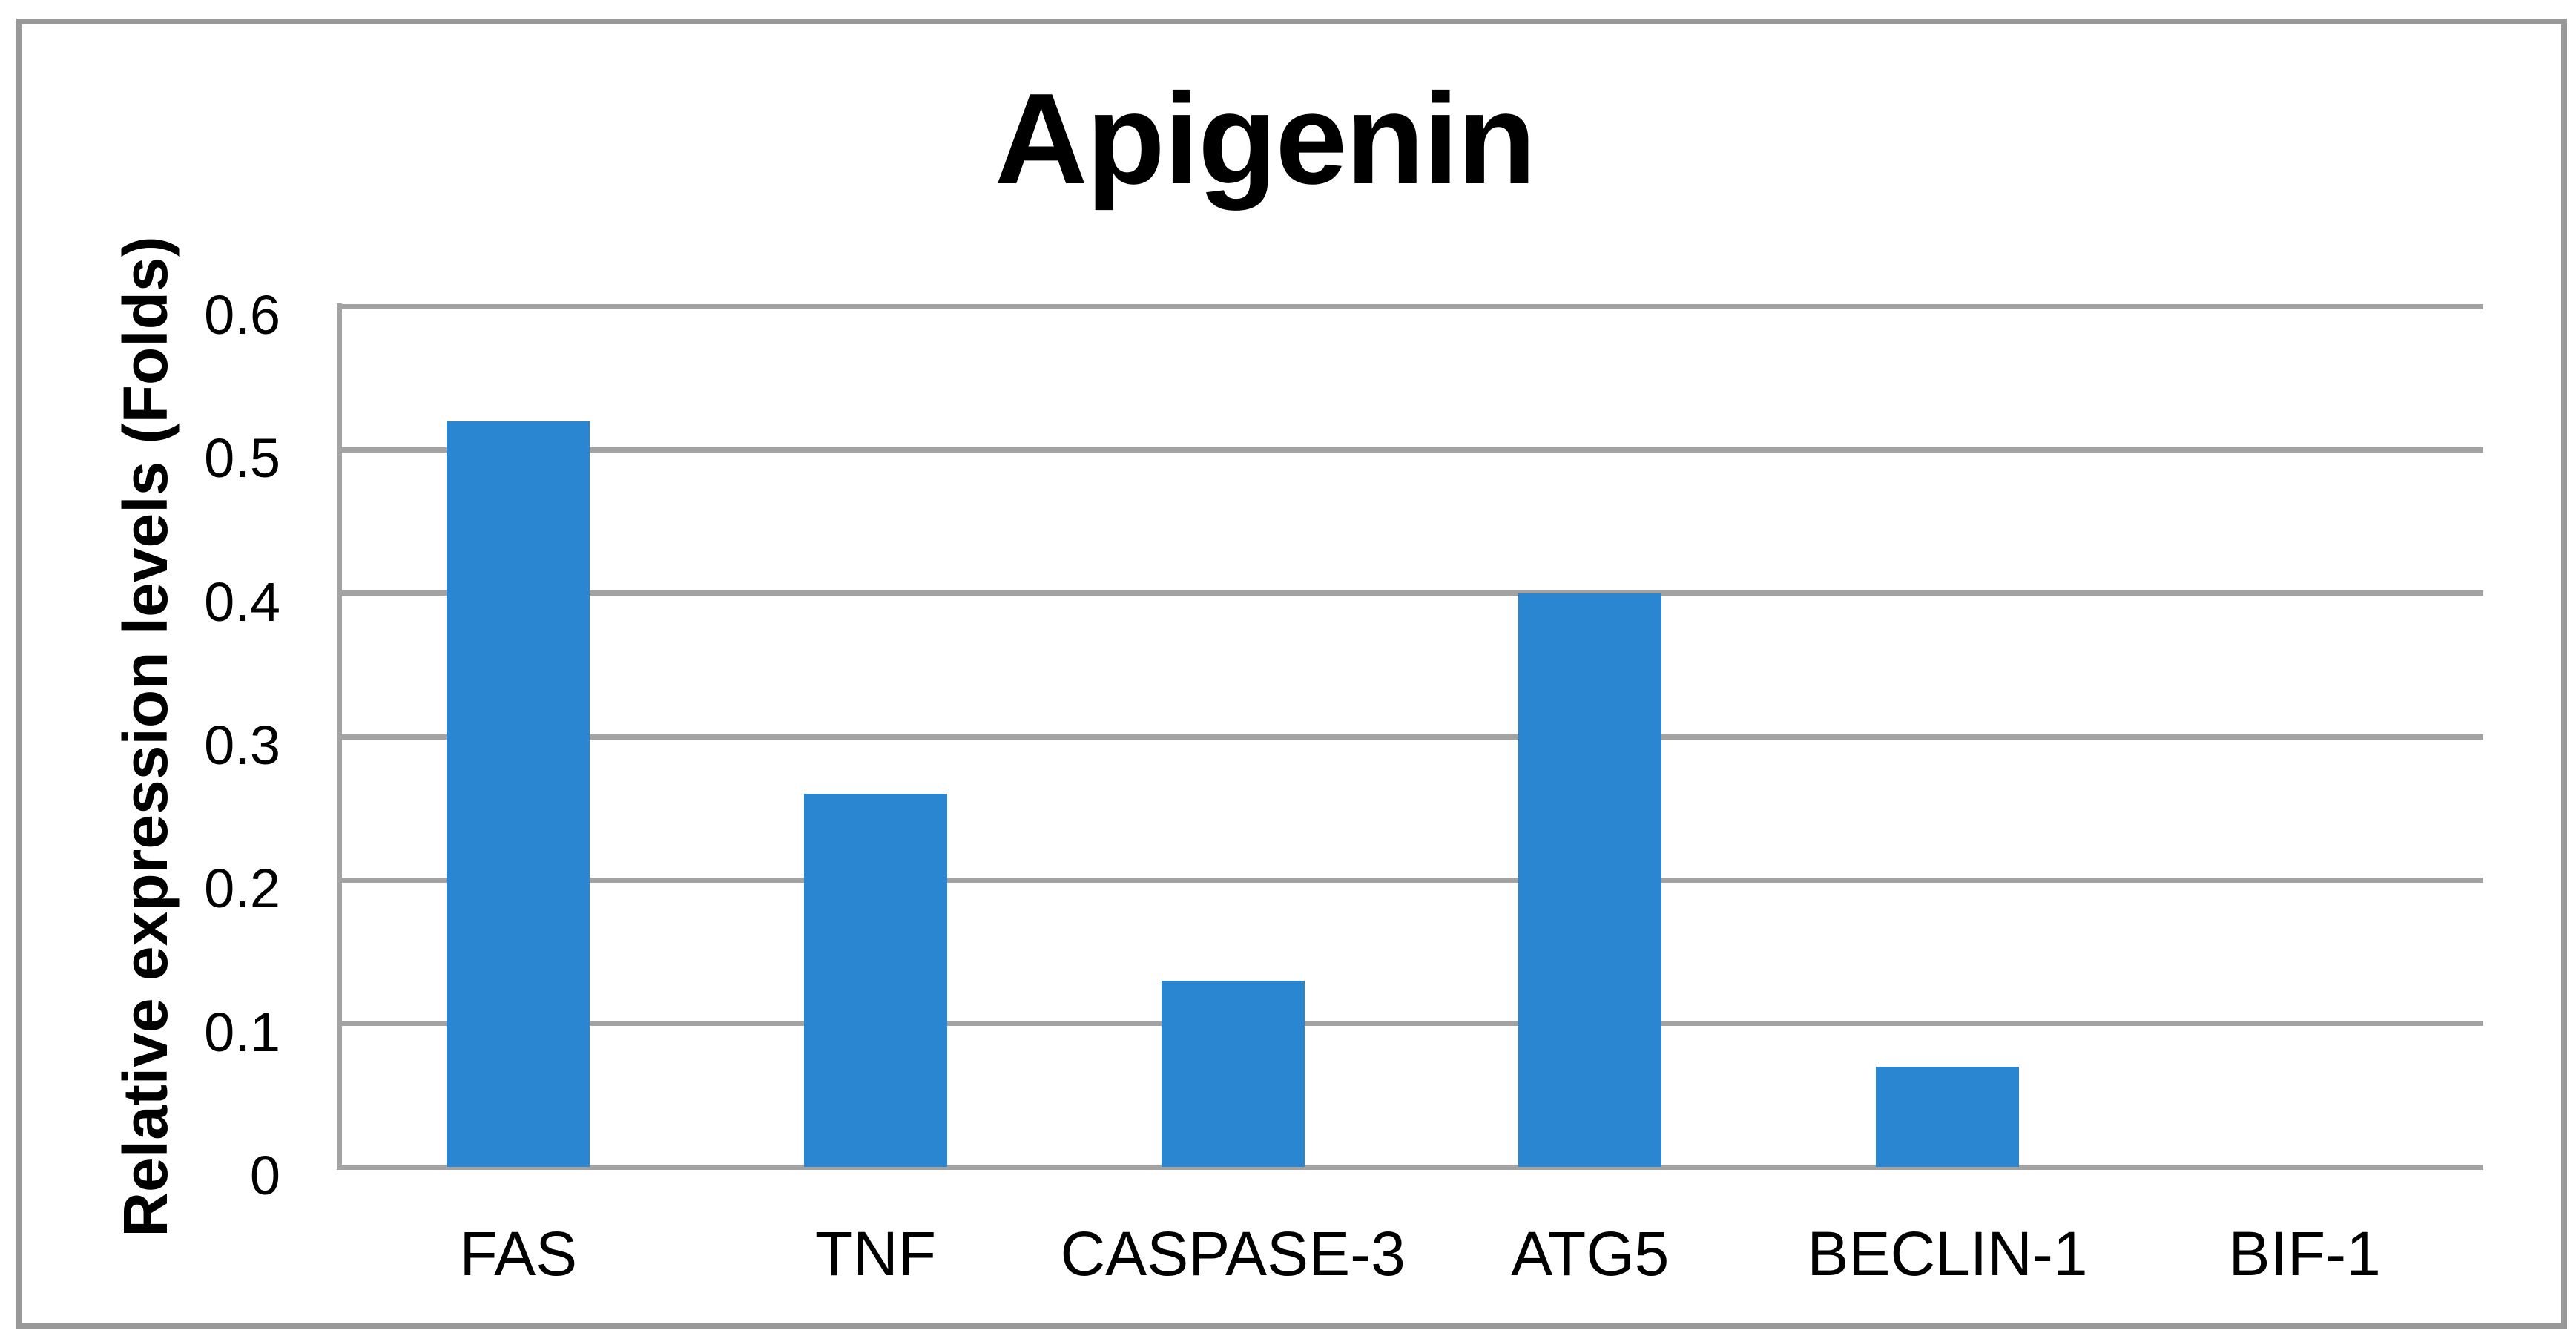 The height and width of the screenshot is (1339, 2576). I want to click on x-category-label-tnf: TNF, so click(876, 1254).